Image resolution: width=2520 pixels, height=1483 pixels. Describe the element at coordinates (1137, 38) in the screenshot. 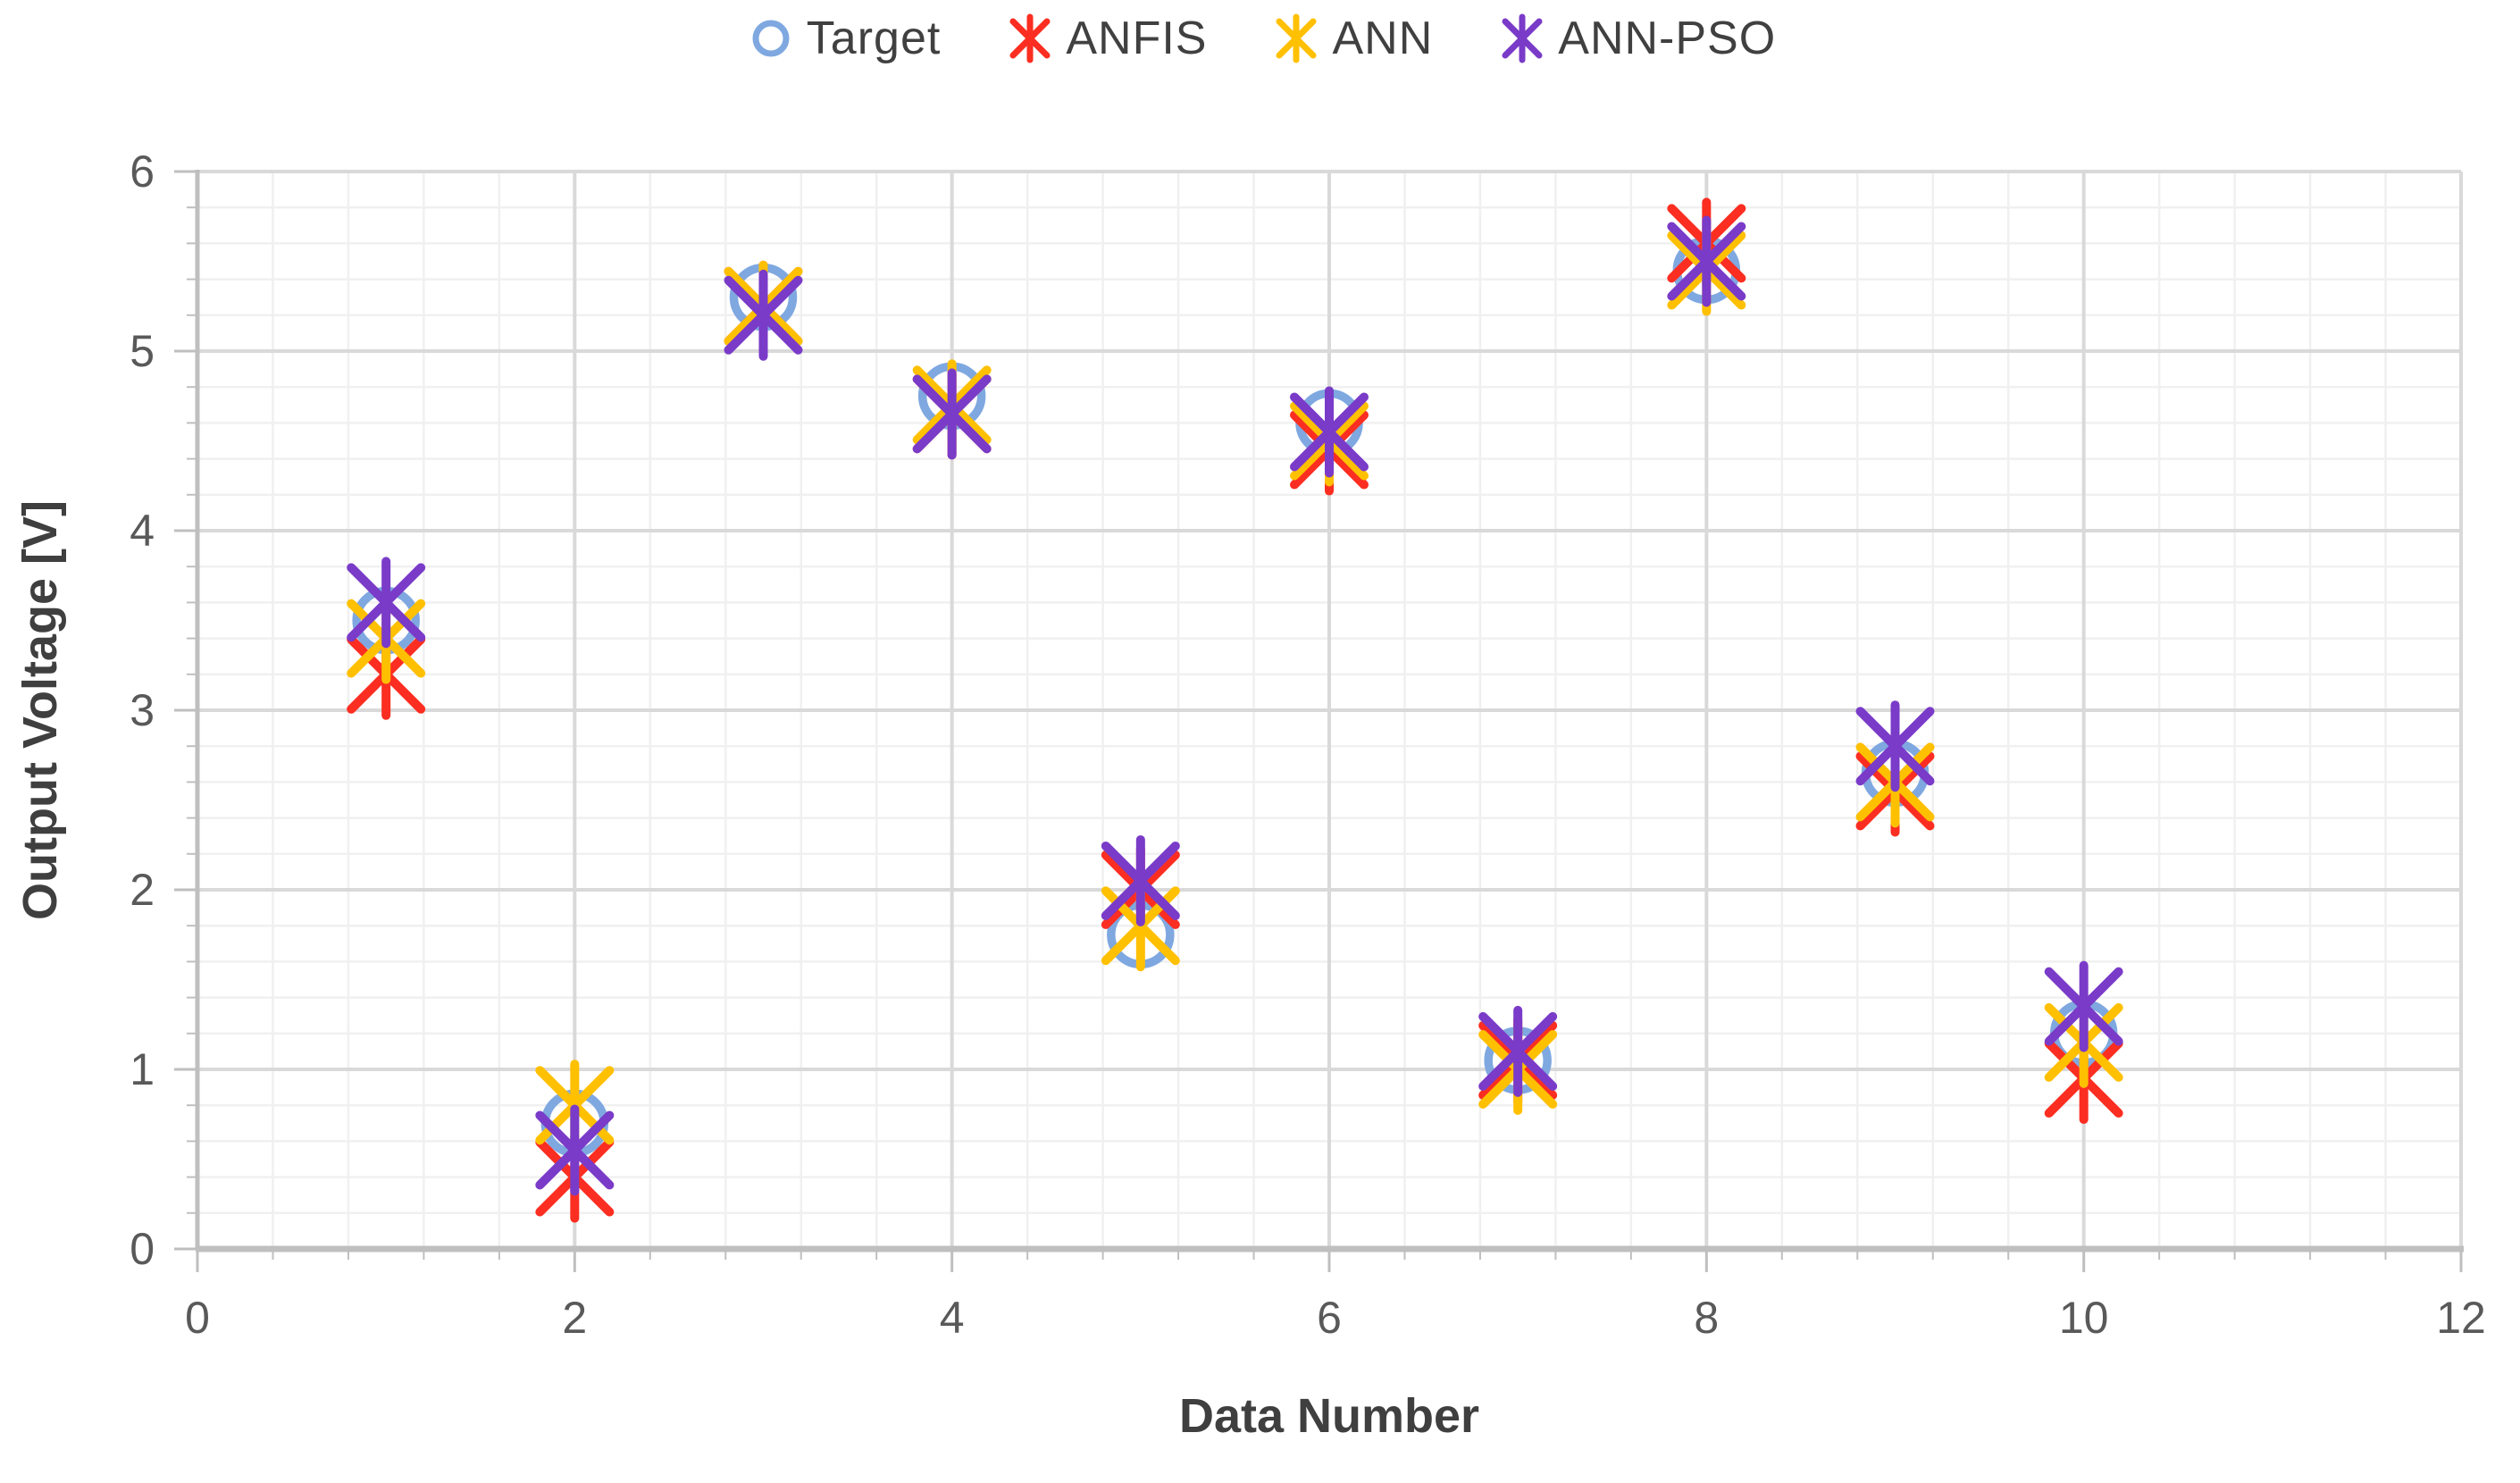

I see `legend-label: ANFIS` at that location.